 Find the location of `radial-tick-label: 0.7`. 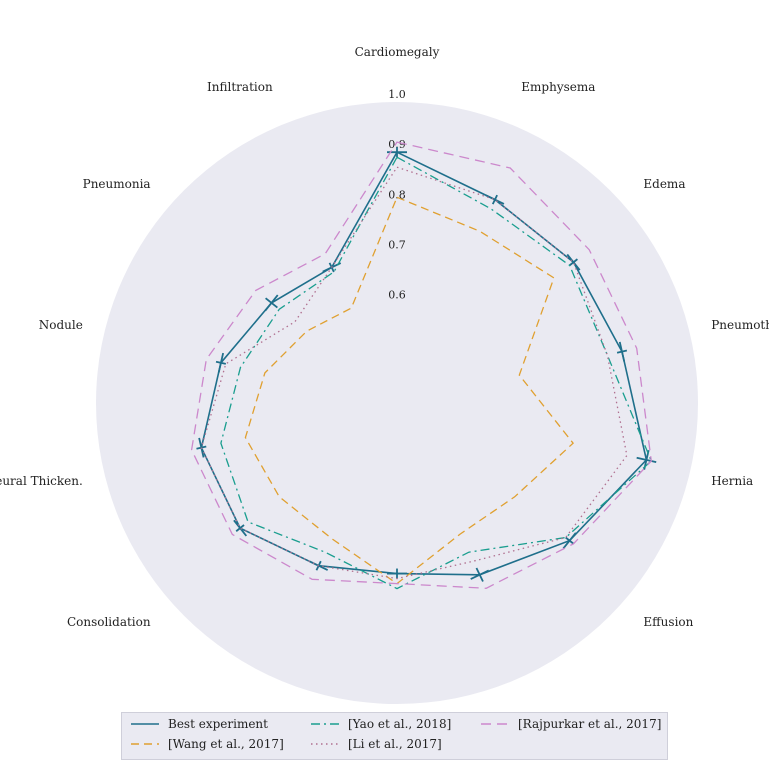

radial-tick-label: 0.7 is located at coordinates (397, 245).